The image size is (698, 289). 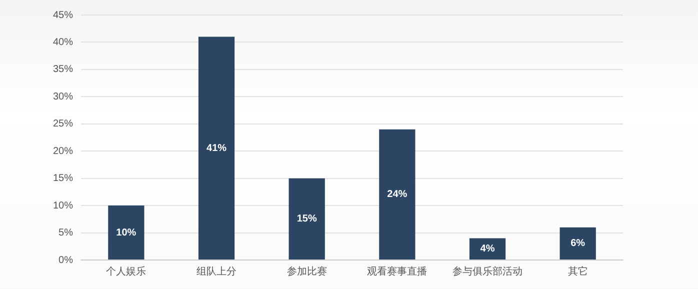 I want to click on data-label: 4%, so click(x=487, y=249).